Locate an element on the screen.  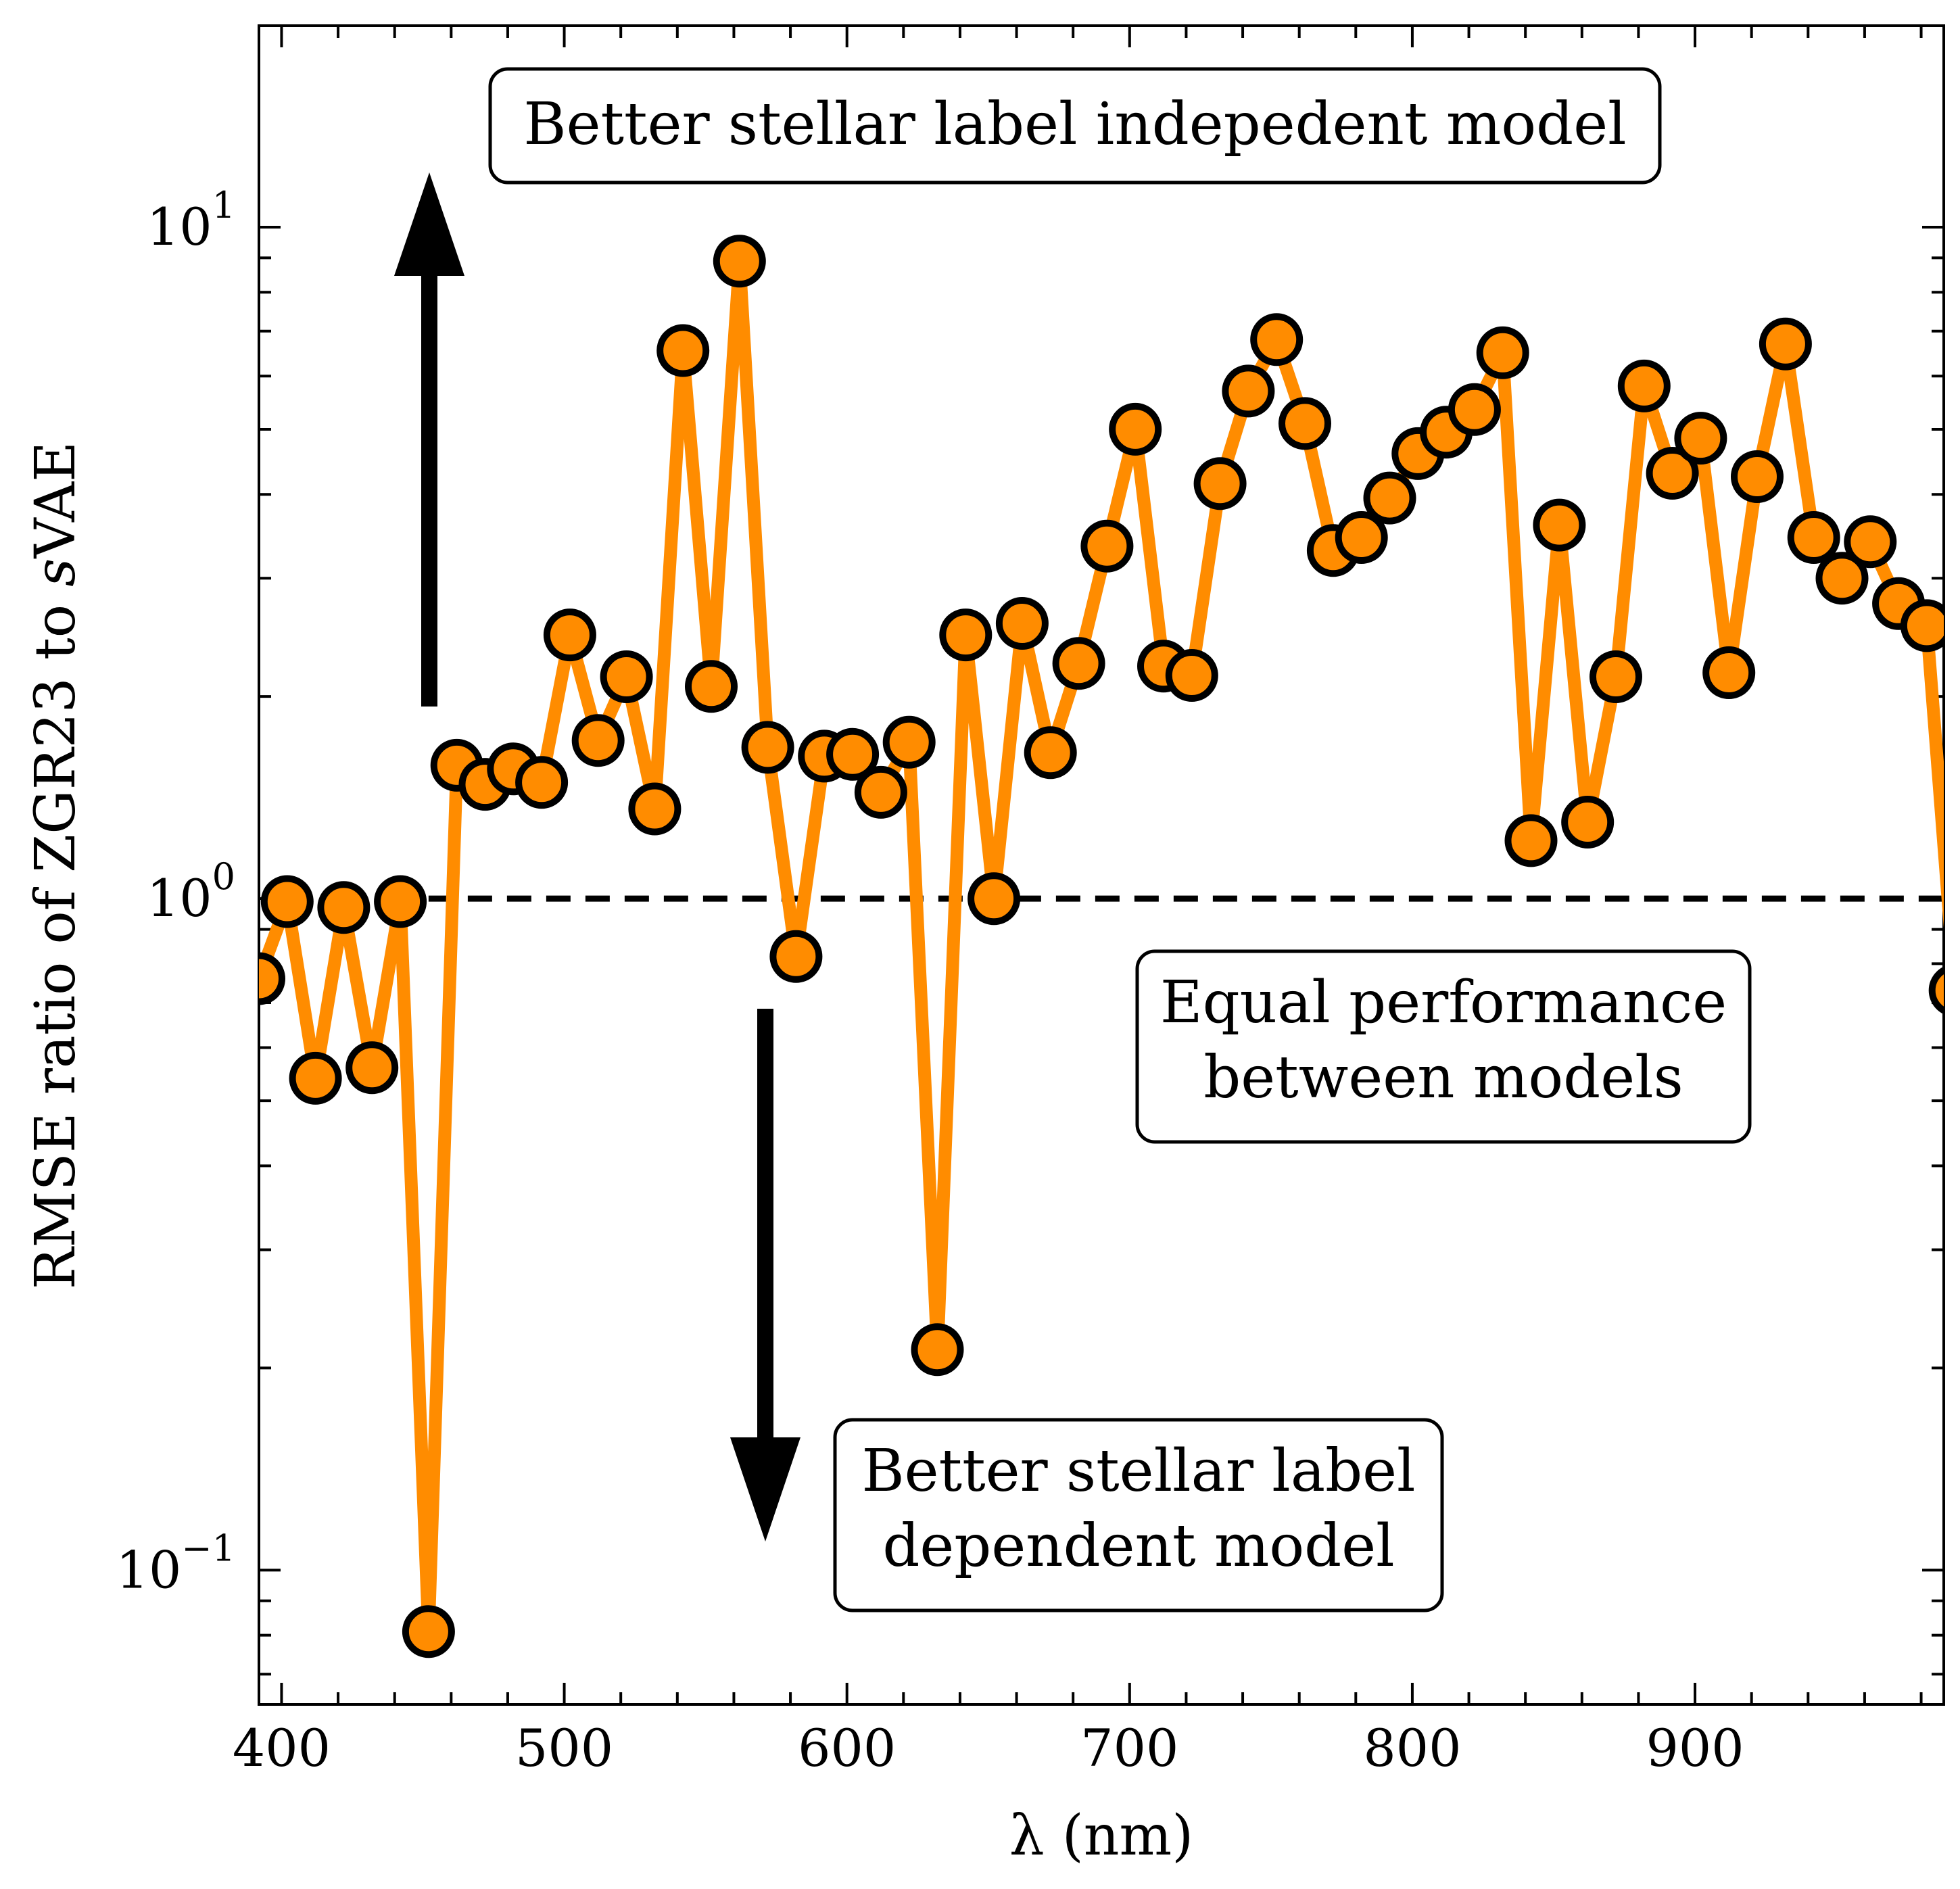
annotation-better-independent: Better stellar label indepedent model is located at coordinates (1075, 126).